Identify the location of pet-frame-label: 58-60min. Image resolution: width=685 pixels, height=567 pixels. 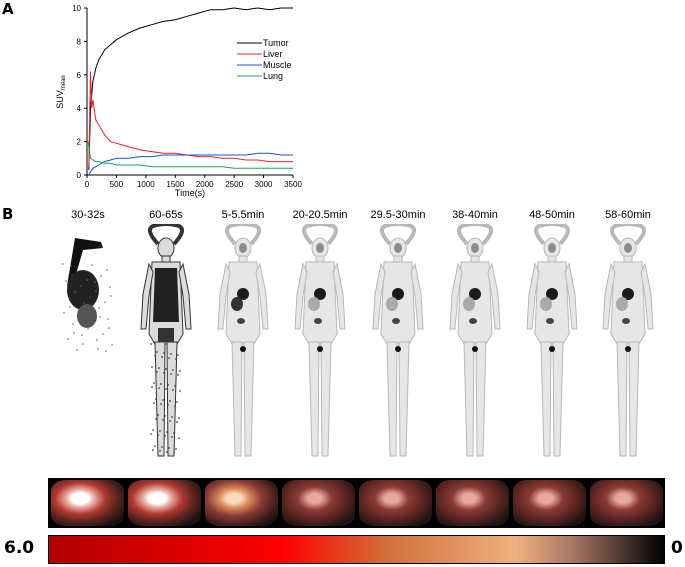
(628, 215).